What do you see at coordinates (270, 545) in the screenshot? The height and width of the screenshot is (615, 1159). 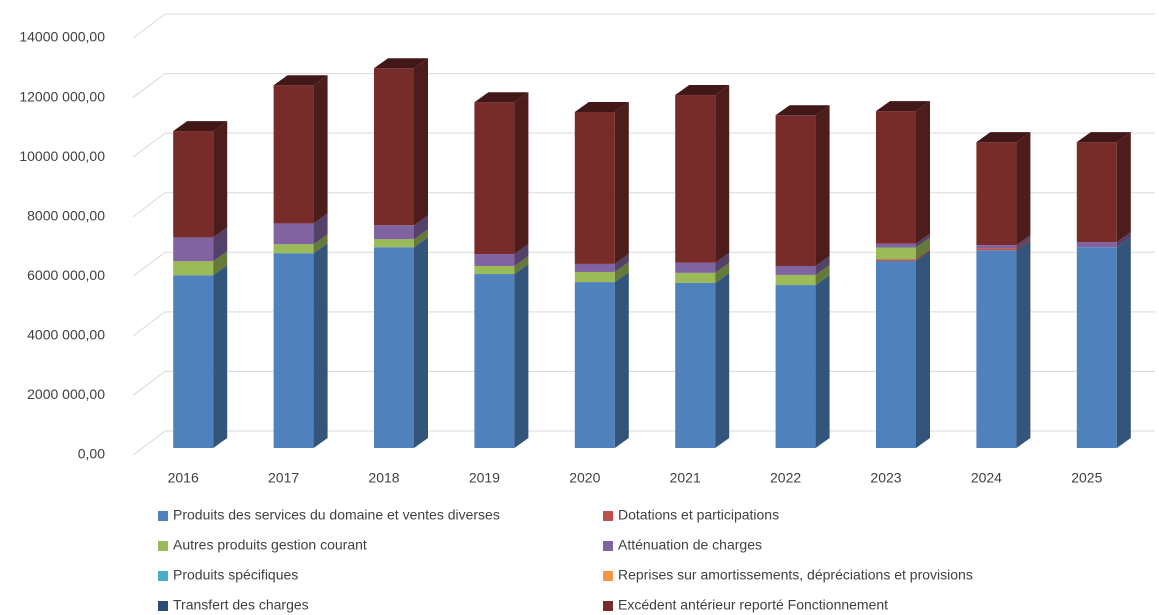 I see `legend-label: Autres produits gestion courant` at bounding box center [270, 545].